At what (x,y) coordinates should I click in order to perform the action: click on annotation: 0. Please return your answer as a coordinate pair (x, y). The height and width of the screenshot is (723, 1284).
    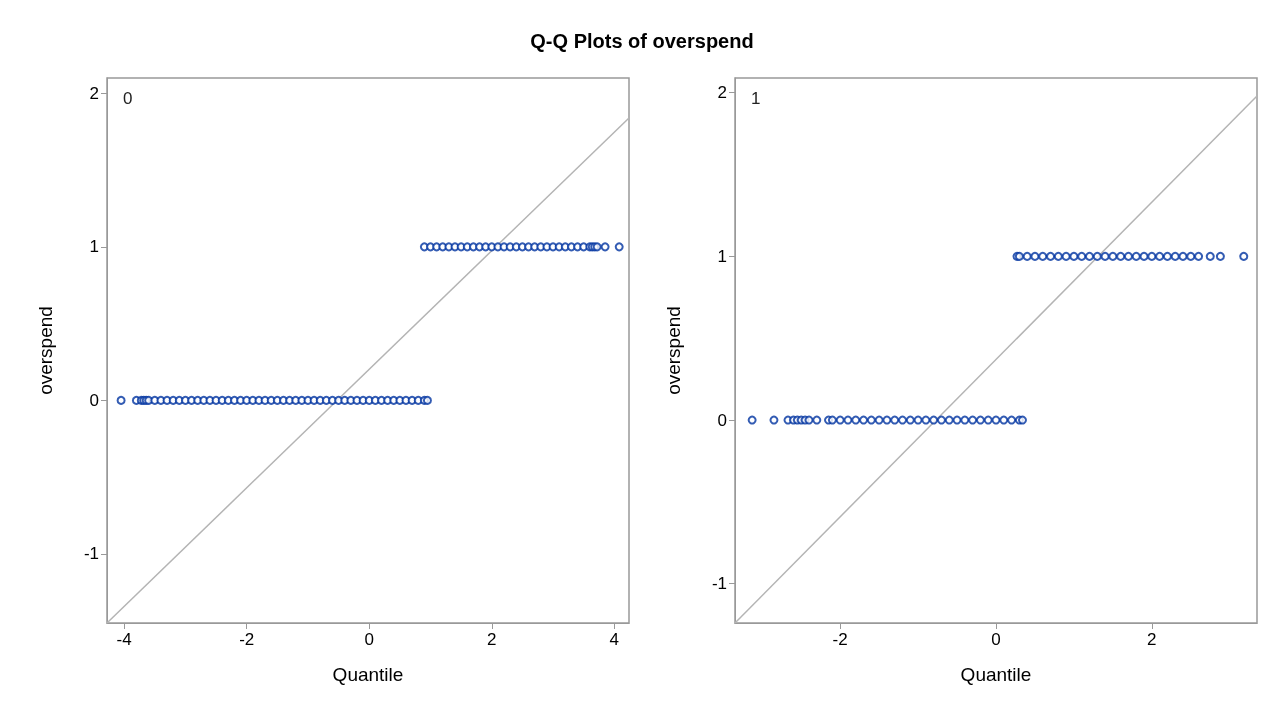
    Looking at the image, I should click on (128, 98).